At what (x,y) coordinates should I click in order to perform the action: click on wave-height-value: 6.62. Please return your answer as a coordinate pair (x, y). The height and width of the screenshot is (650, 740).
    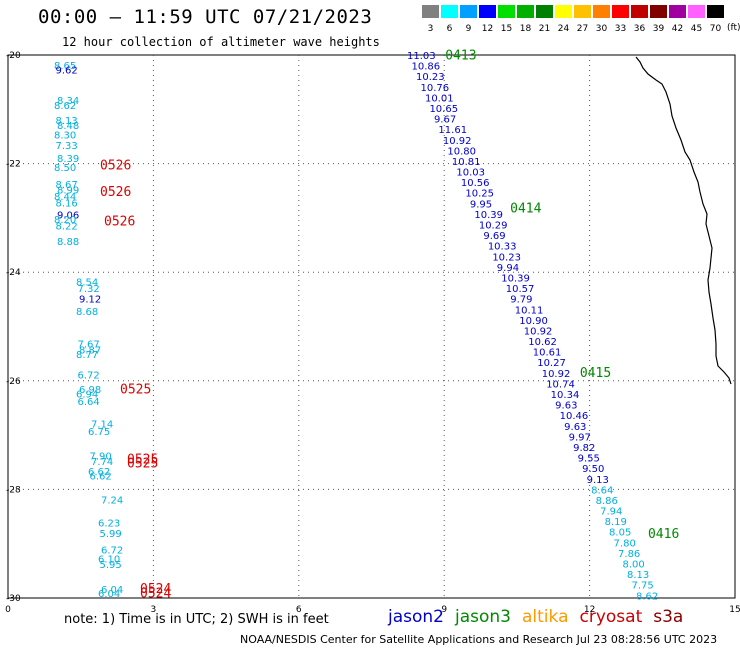
    Looking at the image, I should click on (101, 476).